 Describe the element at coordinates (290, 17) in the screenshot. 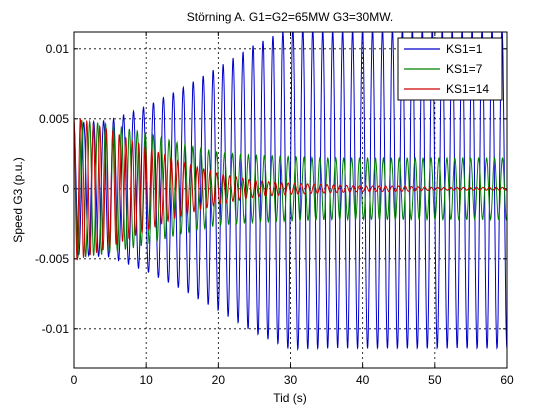

I see `chart-title: Störning A. G1=G2=65MW G3=30MW.` at that location.